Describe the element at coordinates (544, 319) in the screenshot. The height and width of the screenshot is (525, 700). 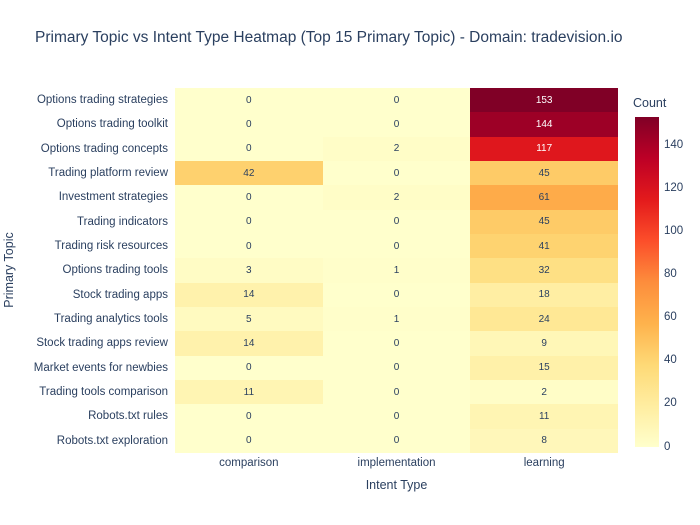
I see `heatmap-cell: 24` at that location.